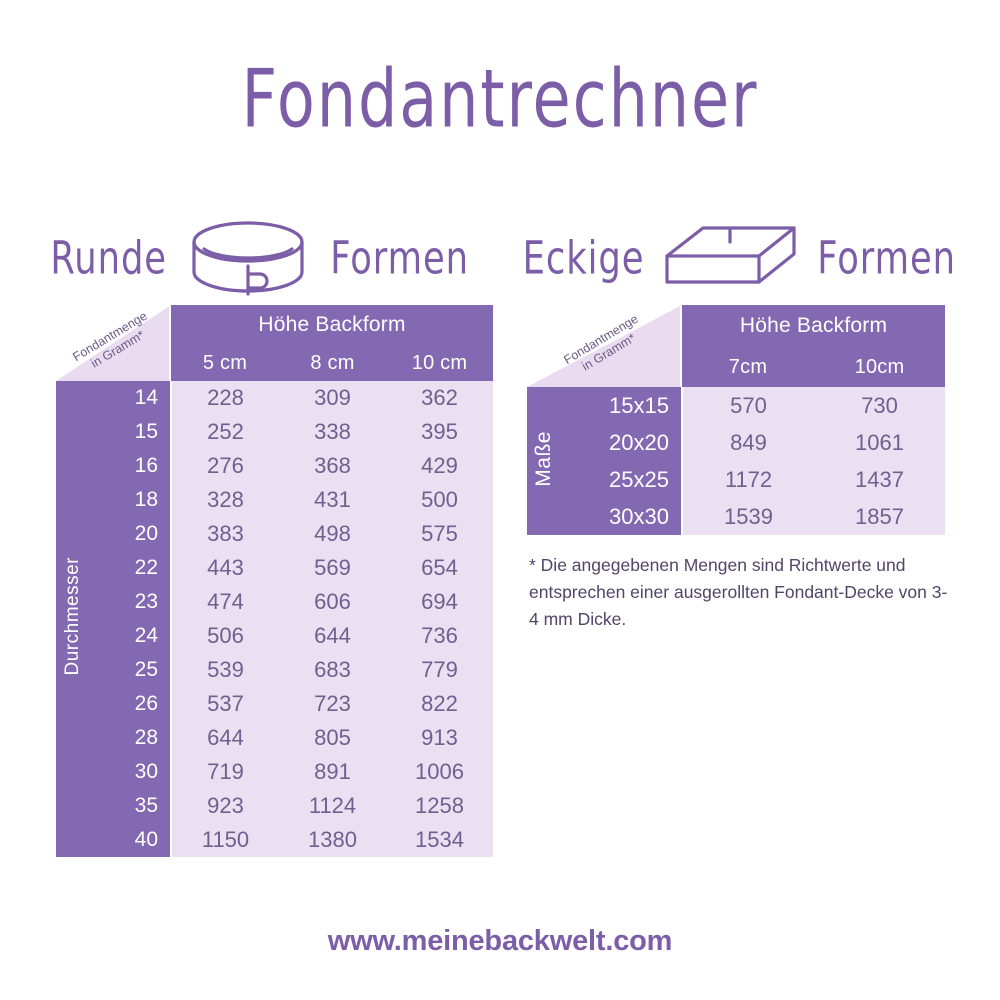 The image size is (1000, 1000). I want to click on table-header-sub-row: 7cm 10cm, so click(736, 367).